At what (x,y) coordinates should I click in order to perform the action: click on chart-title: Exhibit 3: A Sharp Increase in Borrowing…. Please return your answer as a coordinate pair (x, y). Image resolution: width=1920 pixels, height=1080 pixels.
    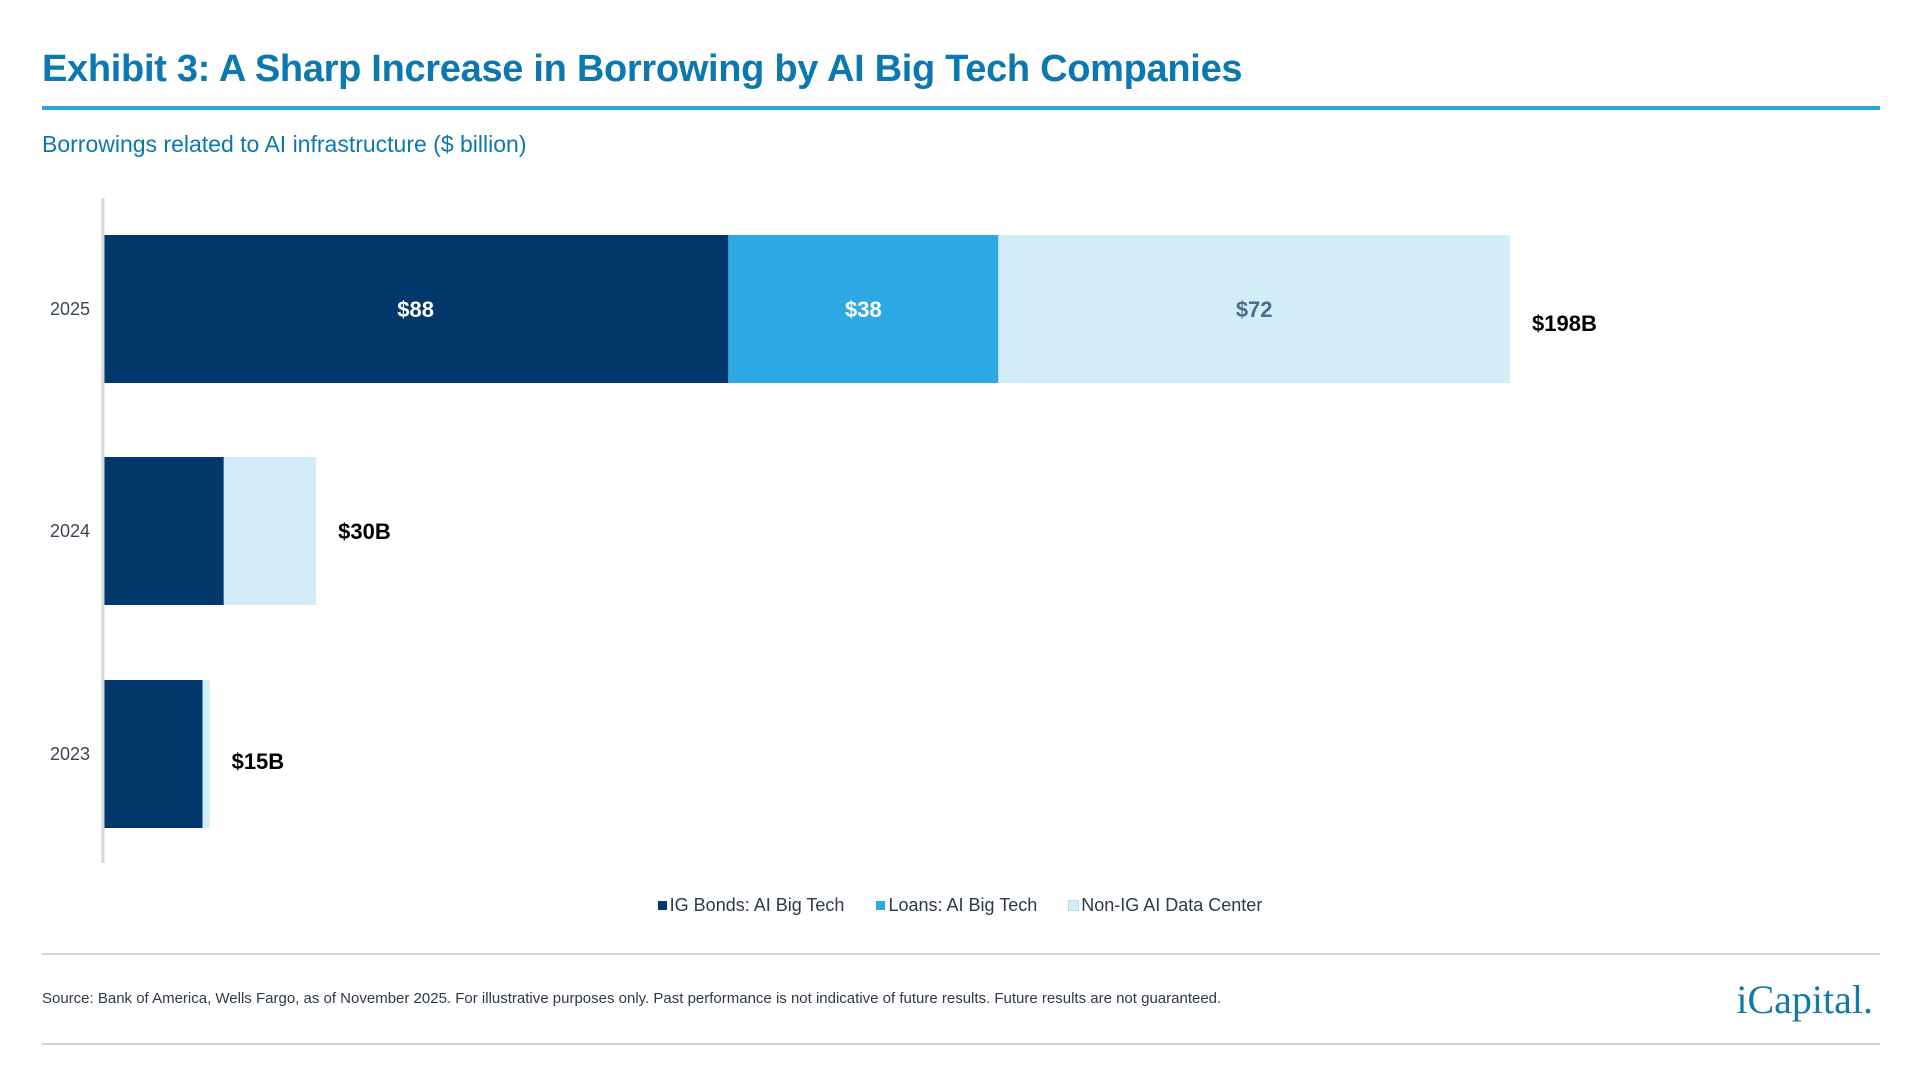
    Looking at the image, I should click on (642, 69).